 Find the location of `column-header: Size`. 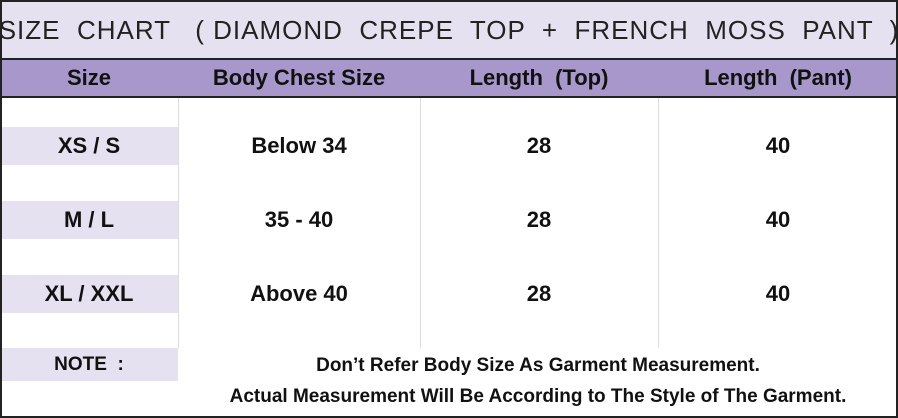

column-header: Size is located at coordinates (89, 79).